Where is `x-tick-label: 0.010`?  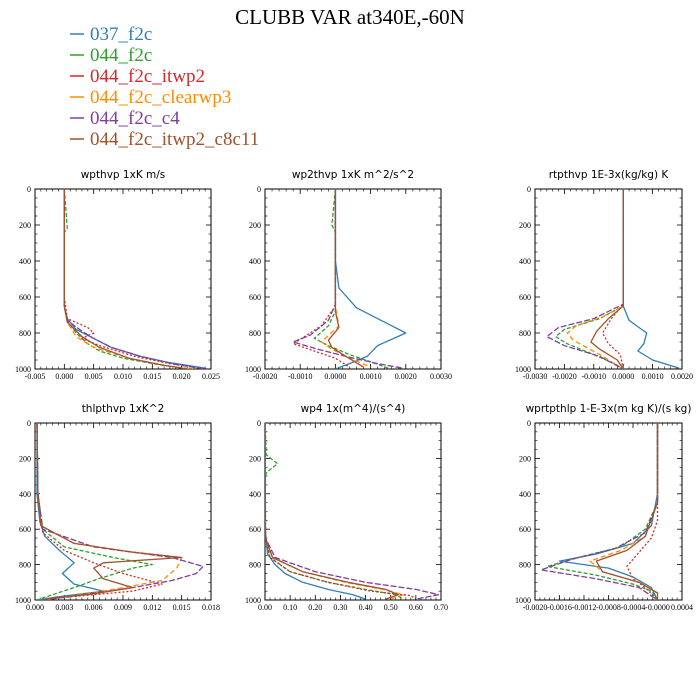 x-tick-label: 0.010 is located at coordinates (123, 376).